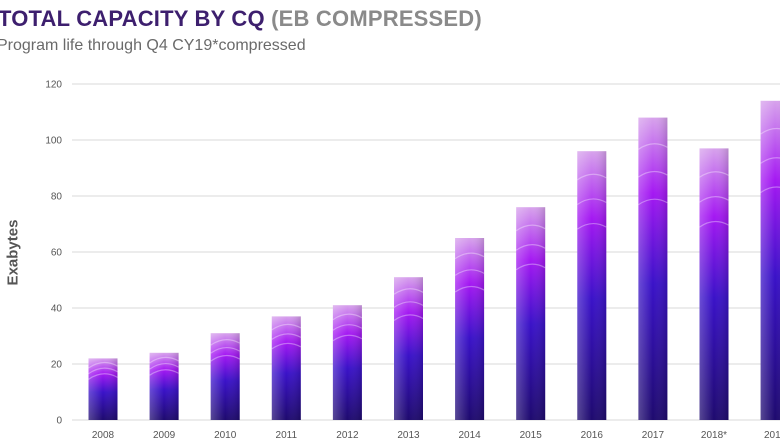 Image resolution: width=780 pixels, height=447 pixels. Describe the element at coordinates (225, 435) in the screenshot. I see `x-tick-label: 2010` at that location.